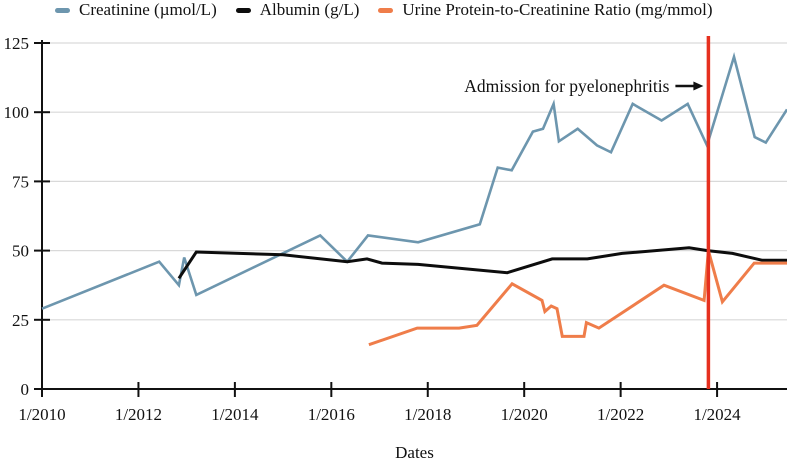 The width and height of the screenshot is (787, 463). What do you see at coordinates (717, 414) in the screenshot?
I see `x-tick-label-2024: 1/2024` at bounding box center [717, 414].